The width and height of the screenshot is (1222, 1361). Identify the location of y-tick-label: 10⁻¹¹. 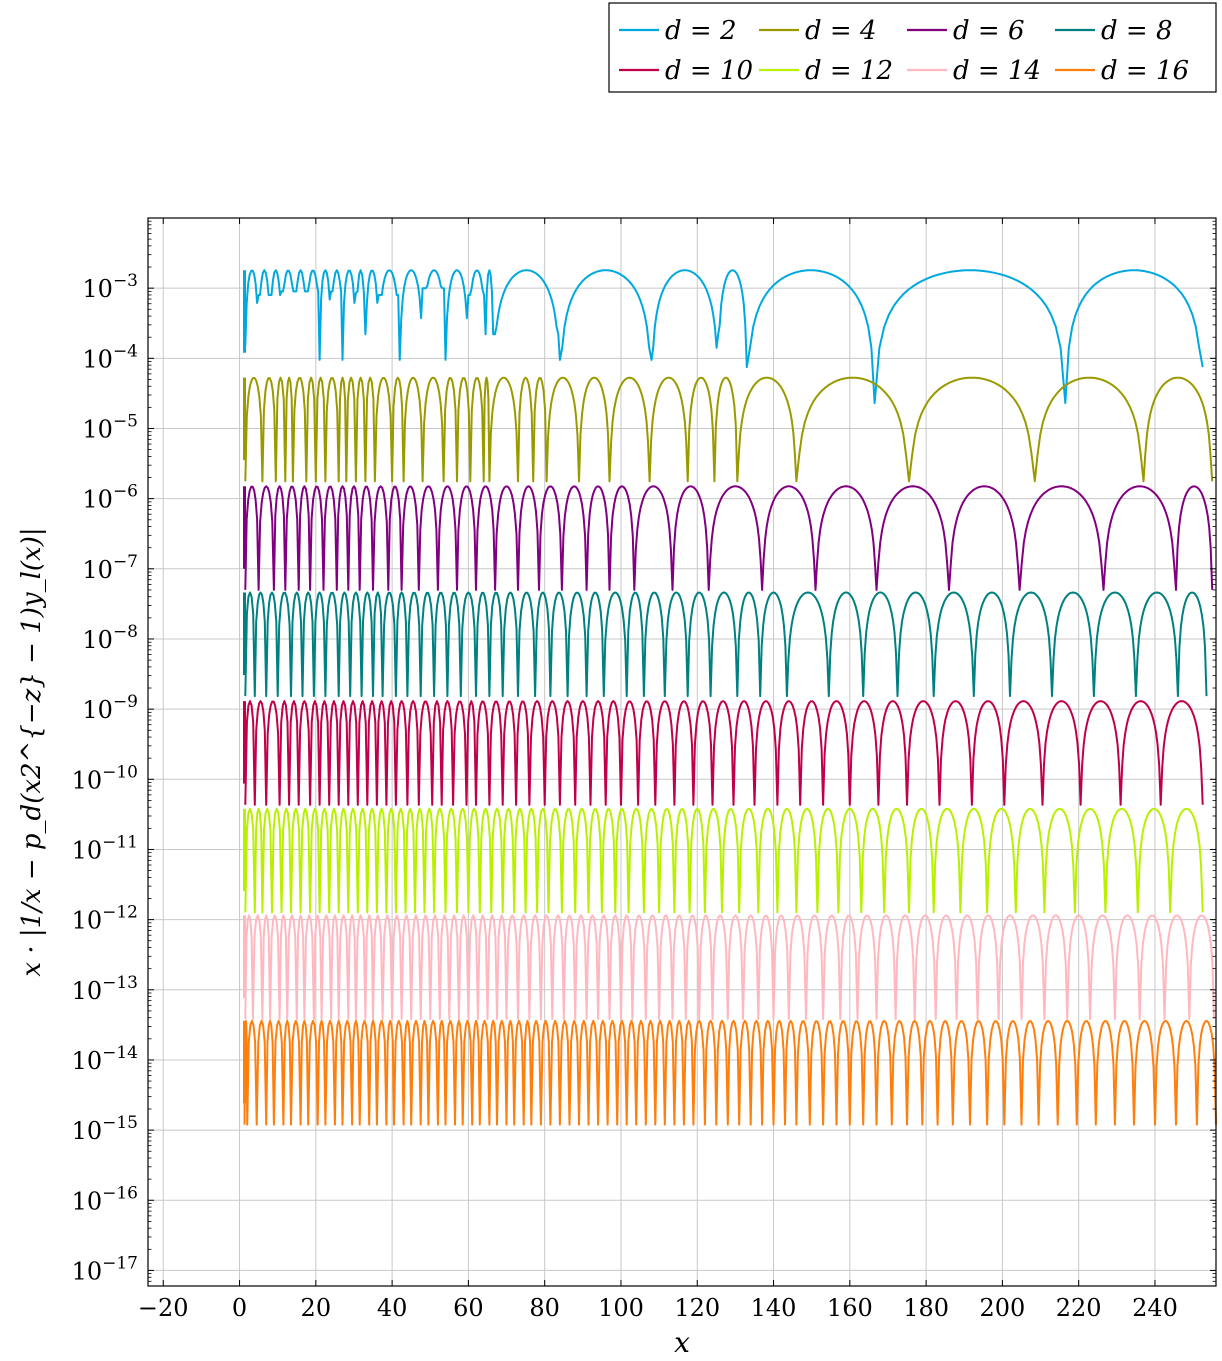
(105, 848).